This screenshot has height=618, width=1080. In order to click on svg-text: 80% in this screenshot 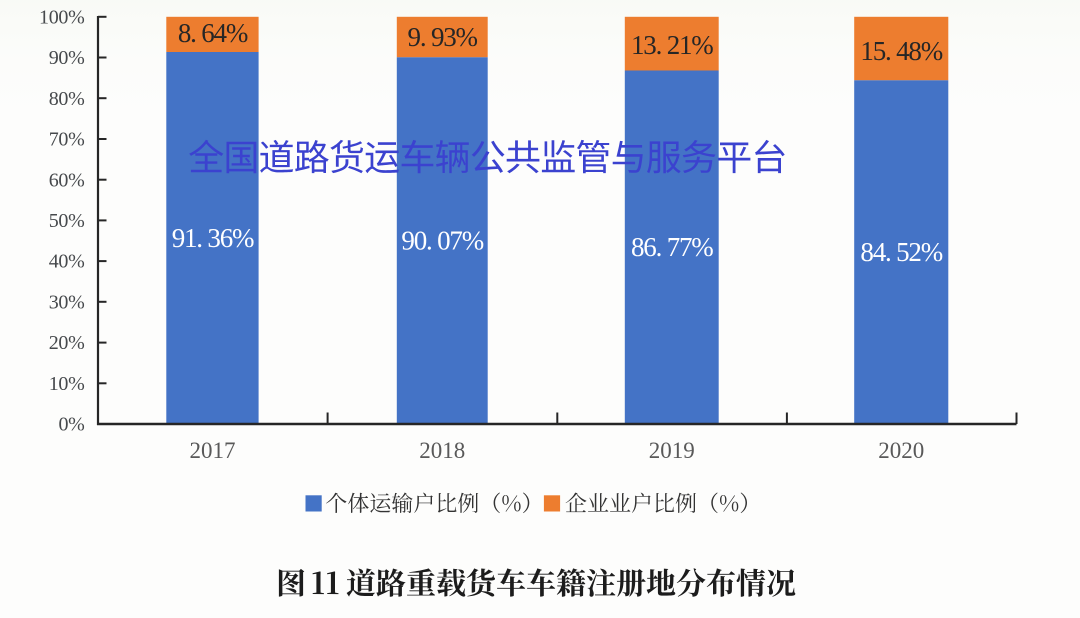, I will do `click(67, 99)`.